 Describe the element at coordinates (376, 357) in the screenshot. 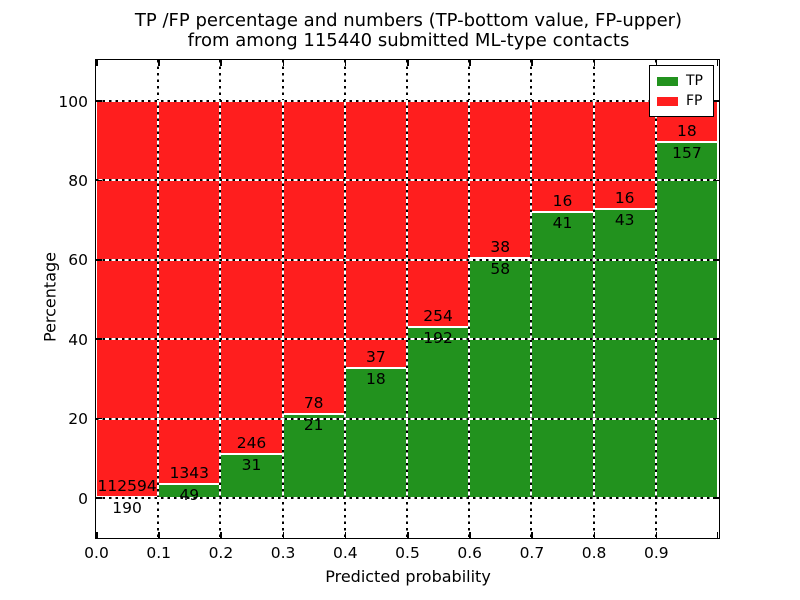

I see `bar-count-fp: 37` at that location.